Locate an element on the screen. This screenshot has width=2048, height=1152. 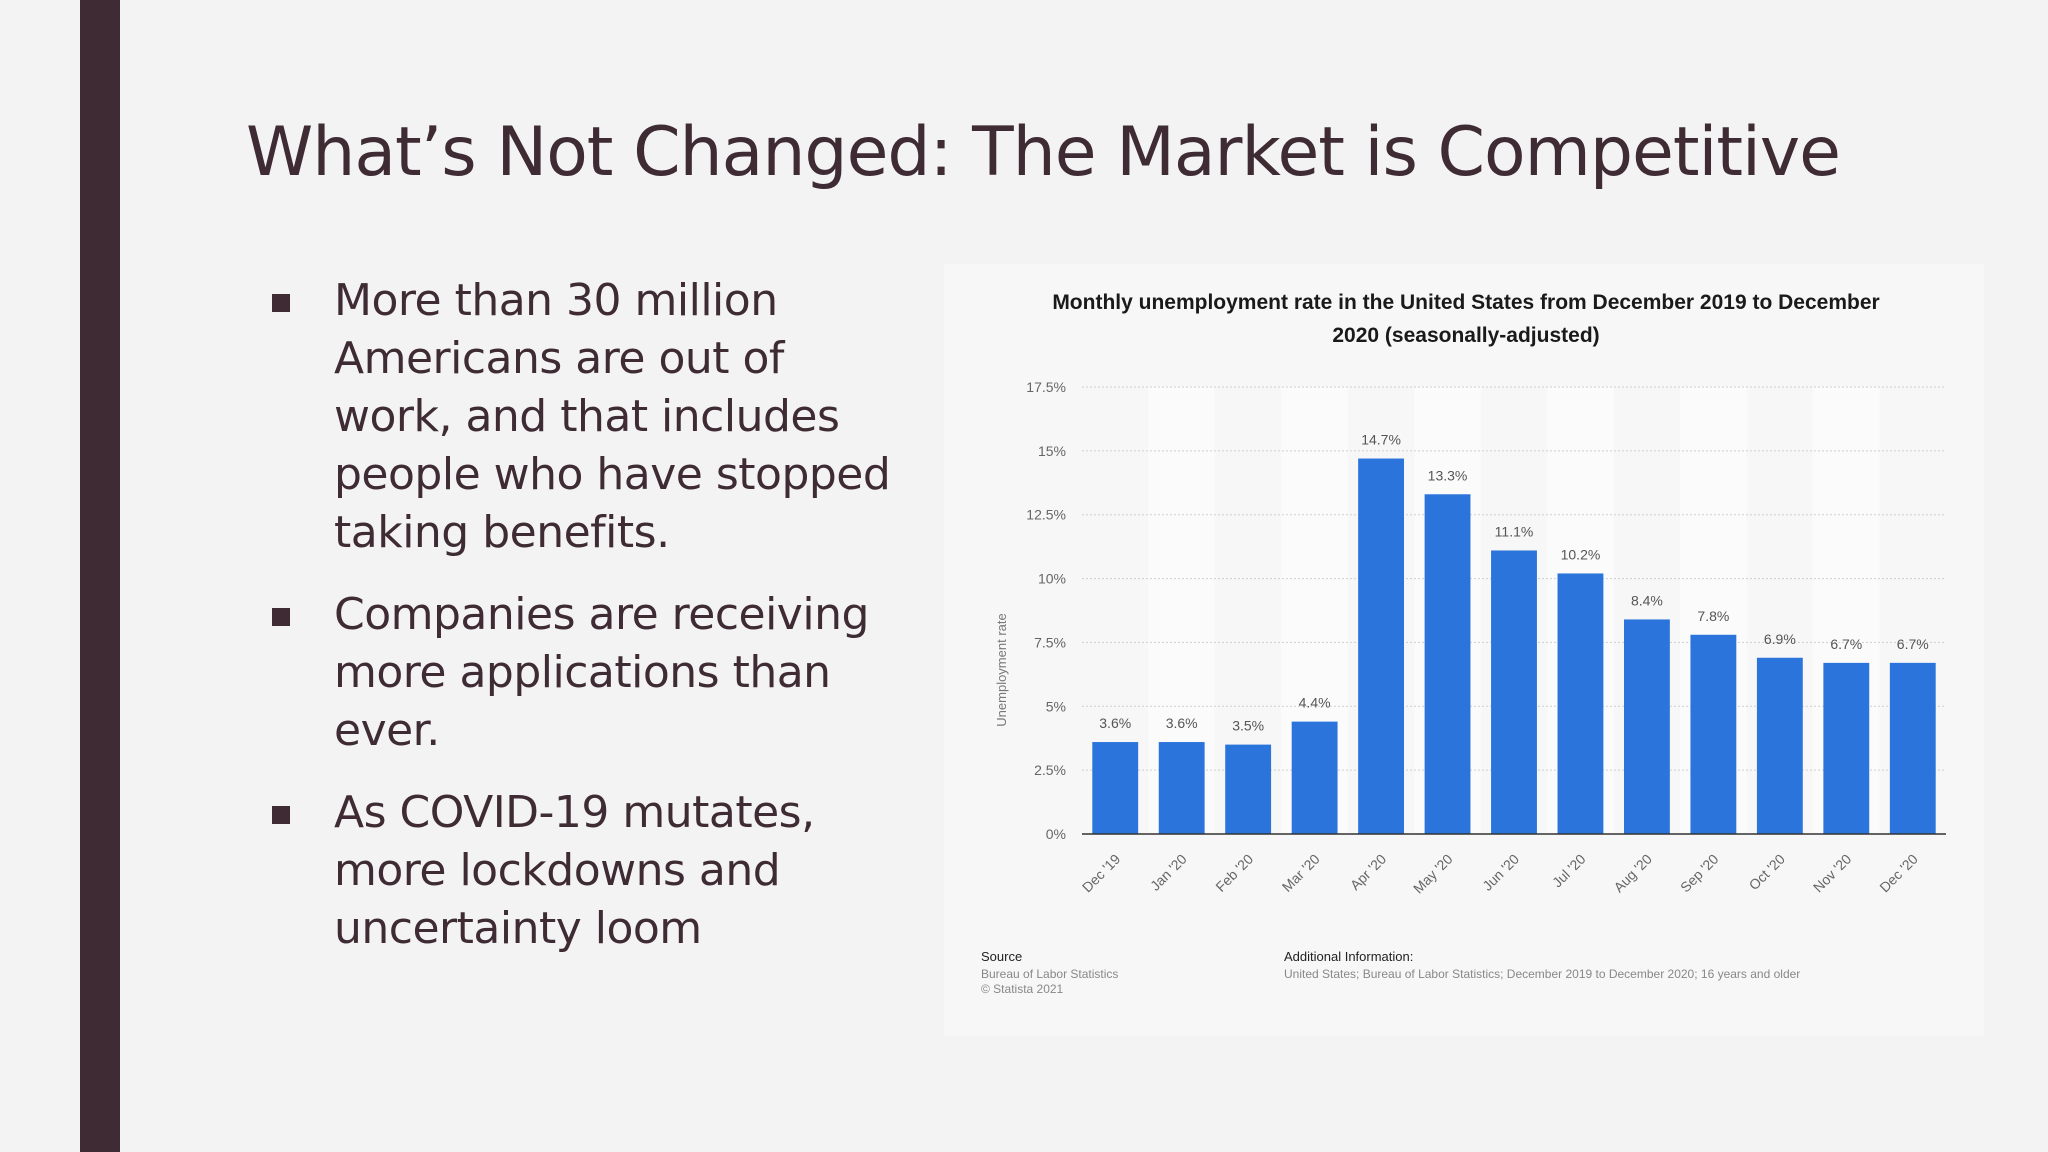
x-tick-label: Jan '20 is located at coordinates (1168, 872).